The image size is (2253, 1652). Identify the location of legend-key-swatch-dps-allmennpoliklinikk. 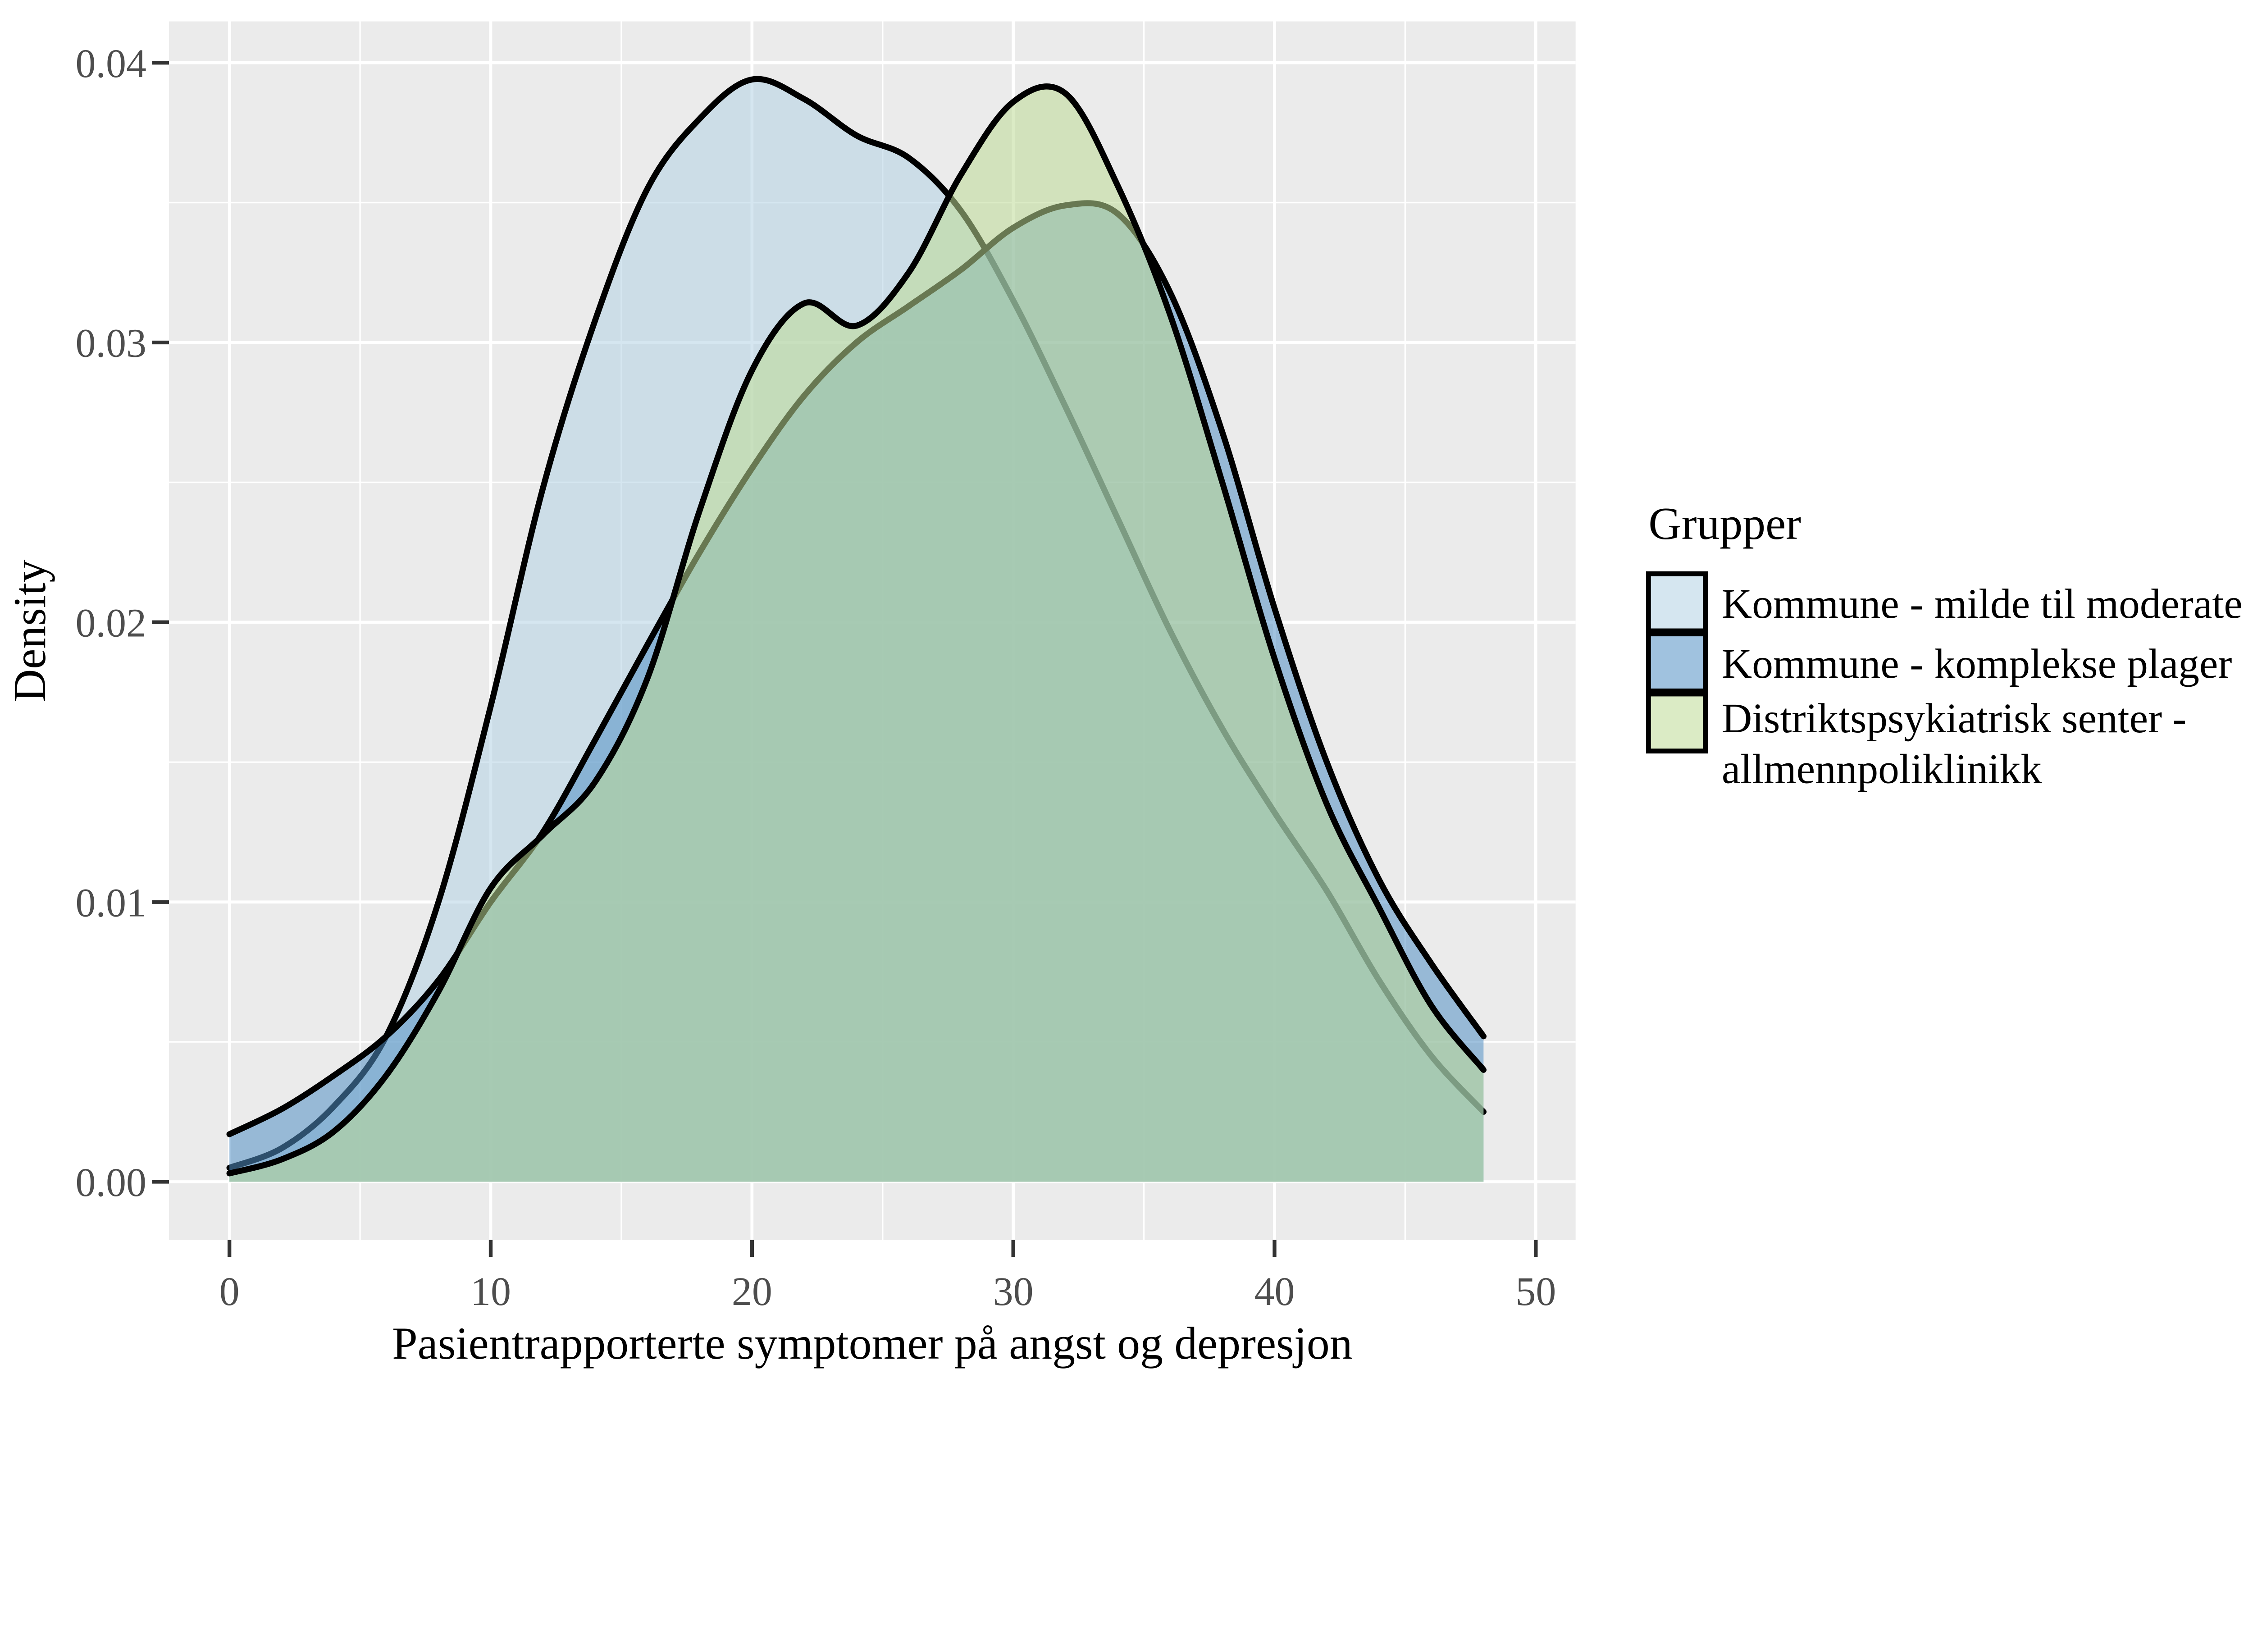
(1677, 722).